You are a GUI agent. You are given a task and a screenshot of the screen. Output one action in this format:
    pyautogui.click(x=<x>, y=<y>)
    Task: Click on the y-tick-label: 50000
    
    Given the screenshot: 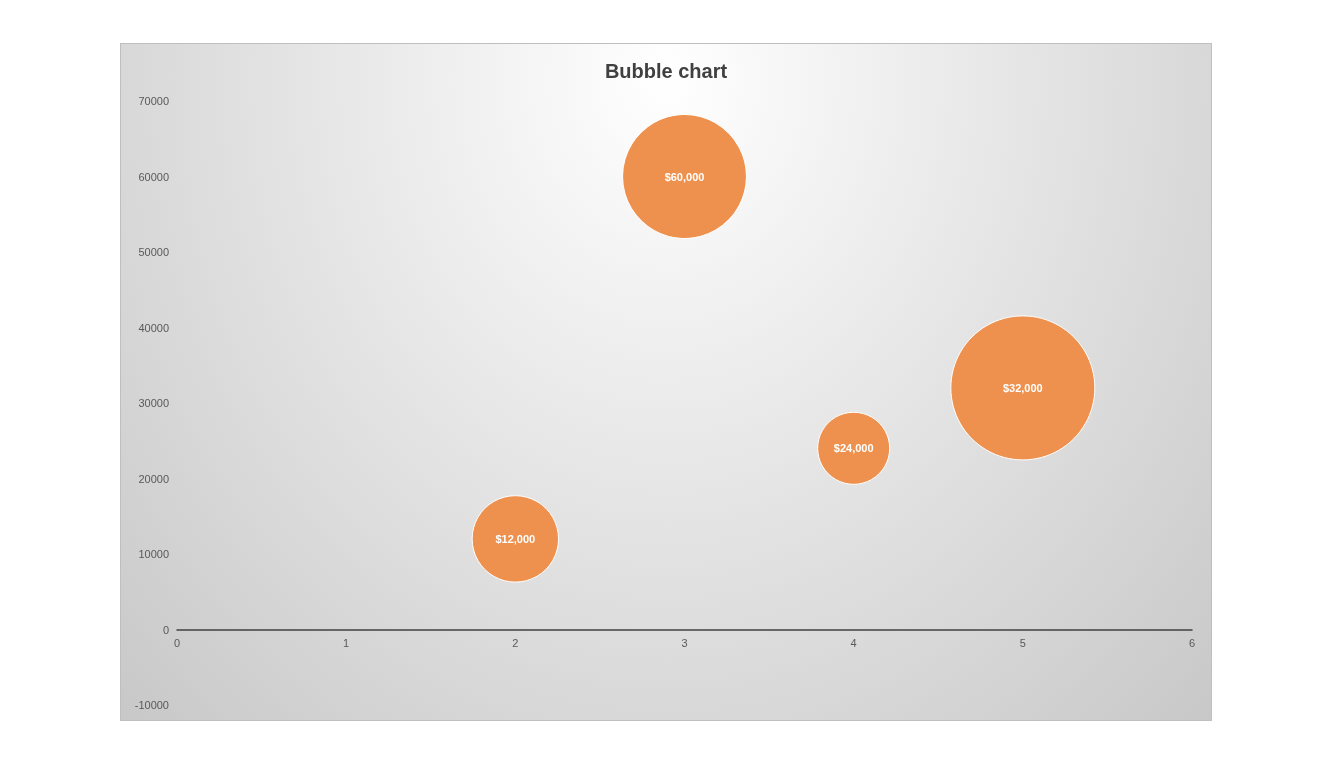 What is the action you would take?
    pyautogui.click(x=153, y=252)
    